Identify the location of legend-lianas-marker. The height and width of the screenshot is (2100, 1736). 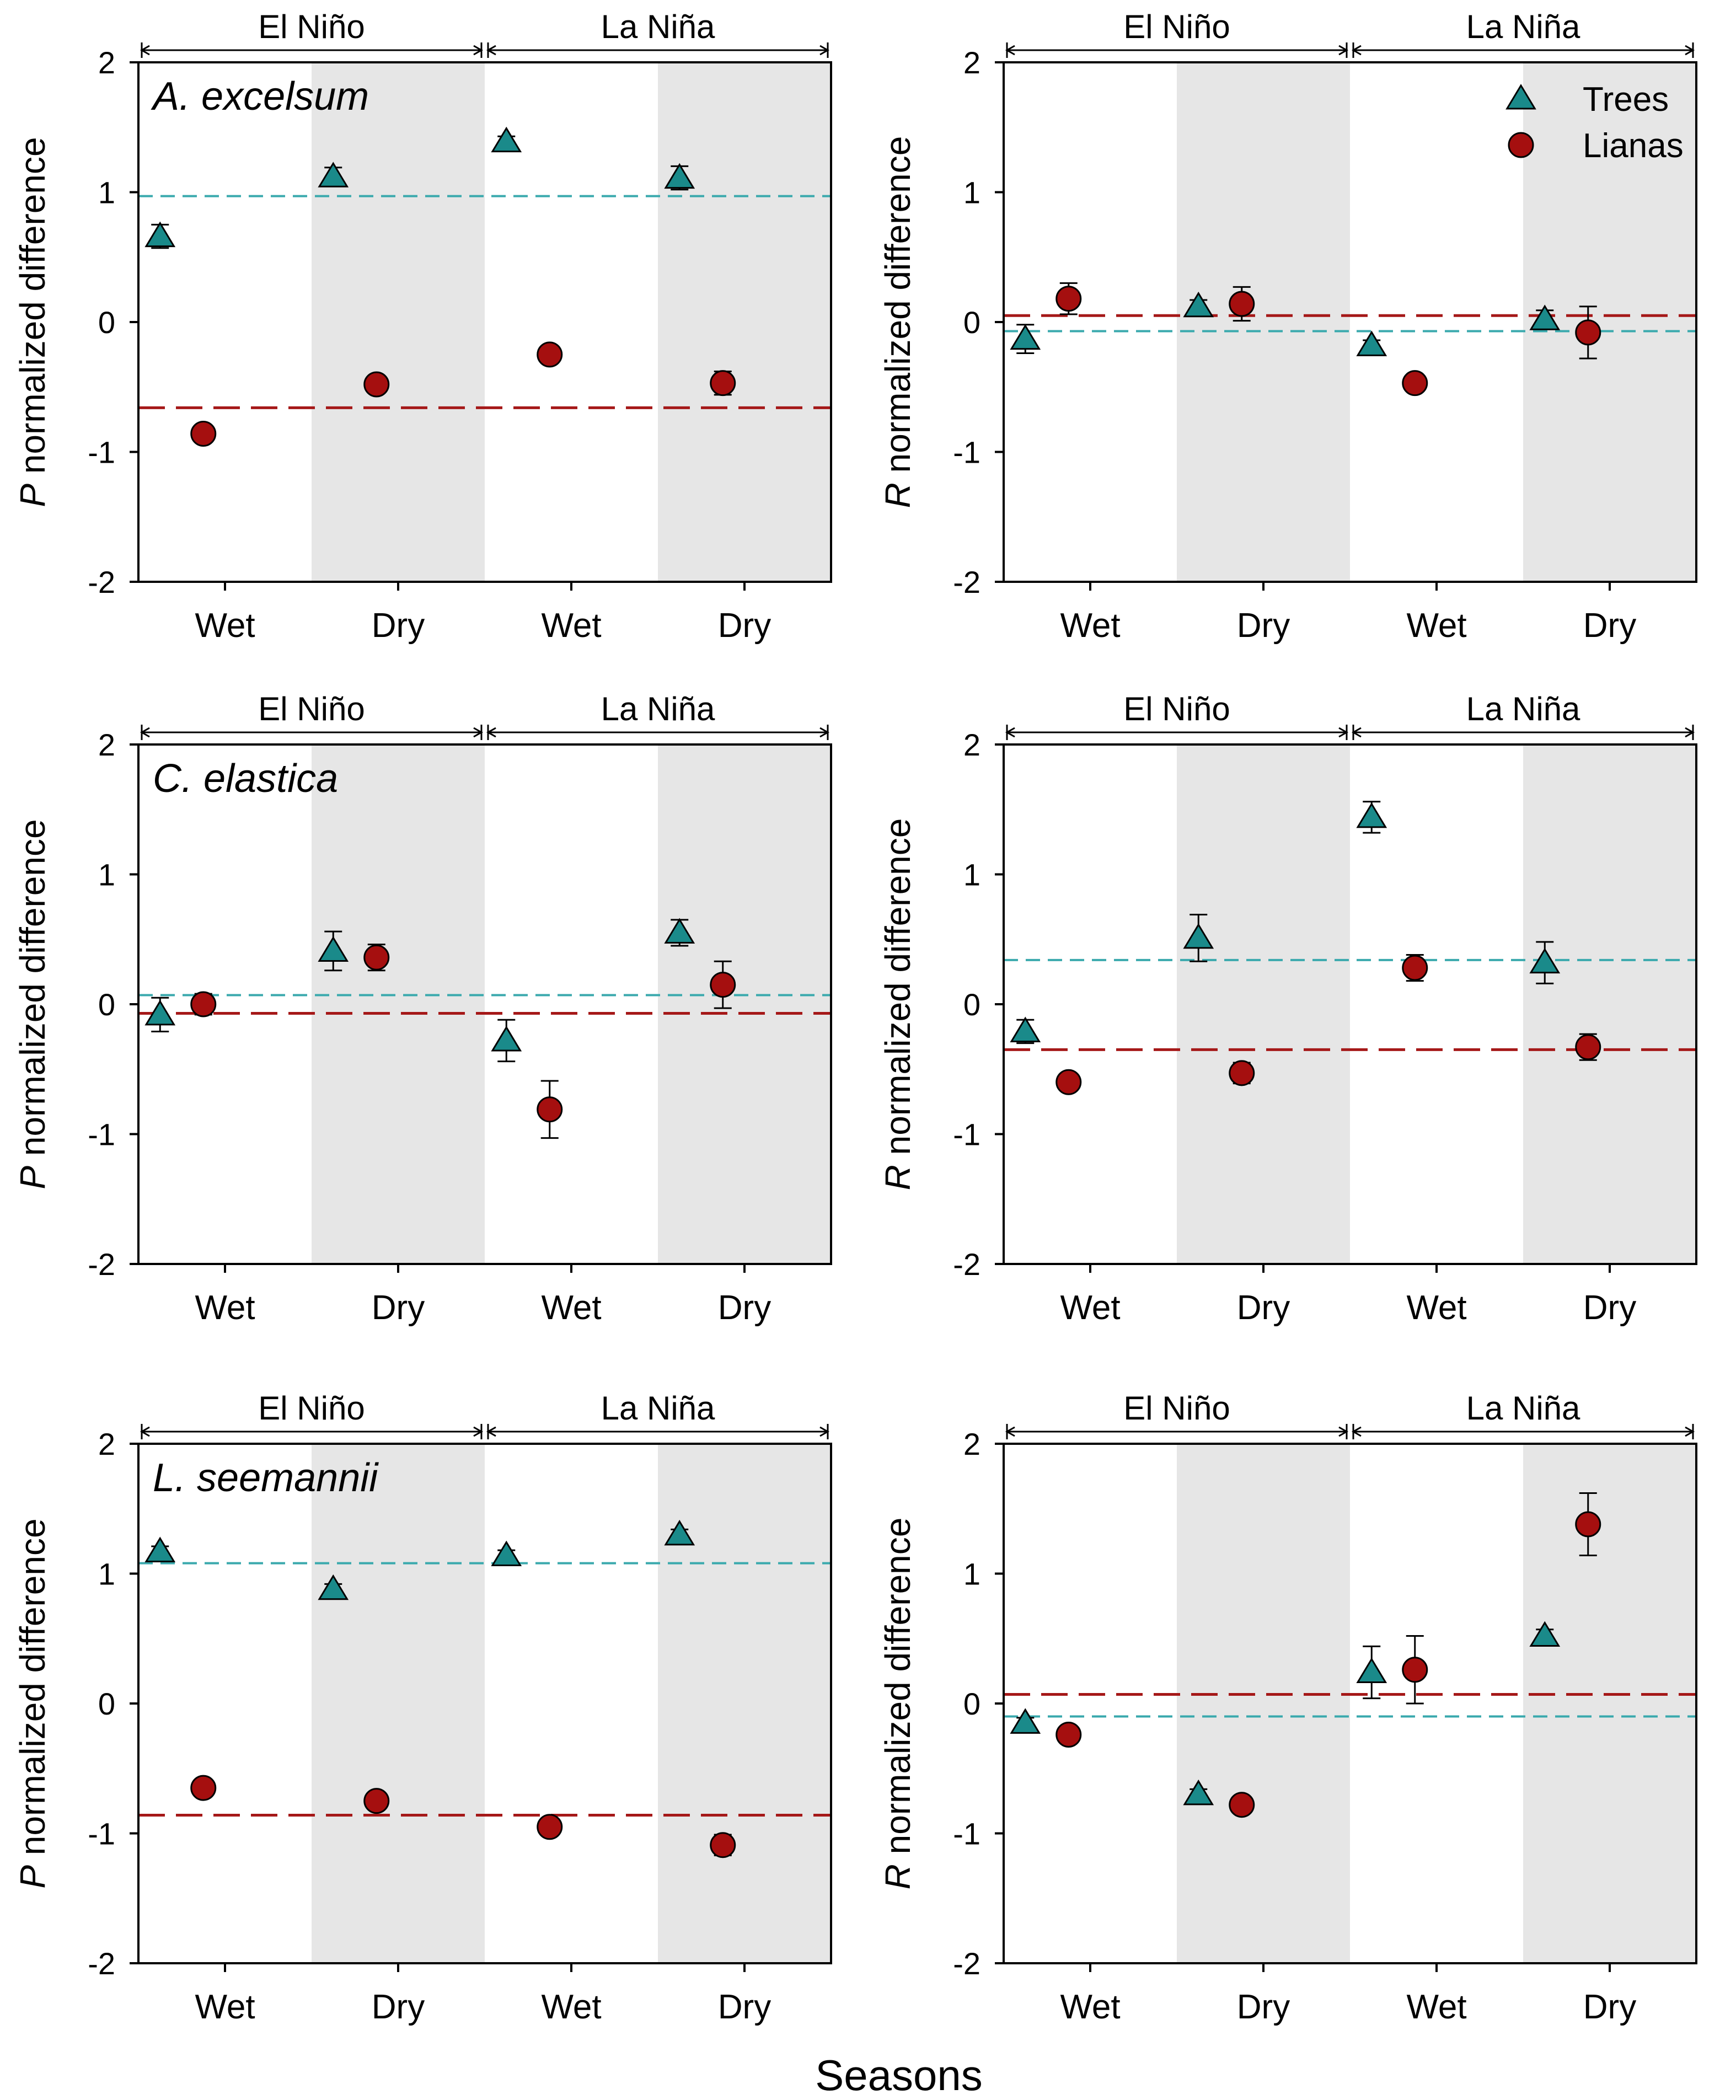
(1521, 145).